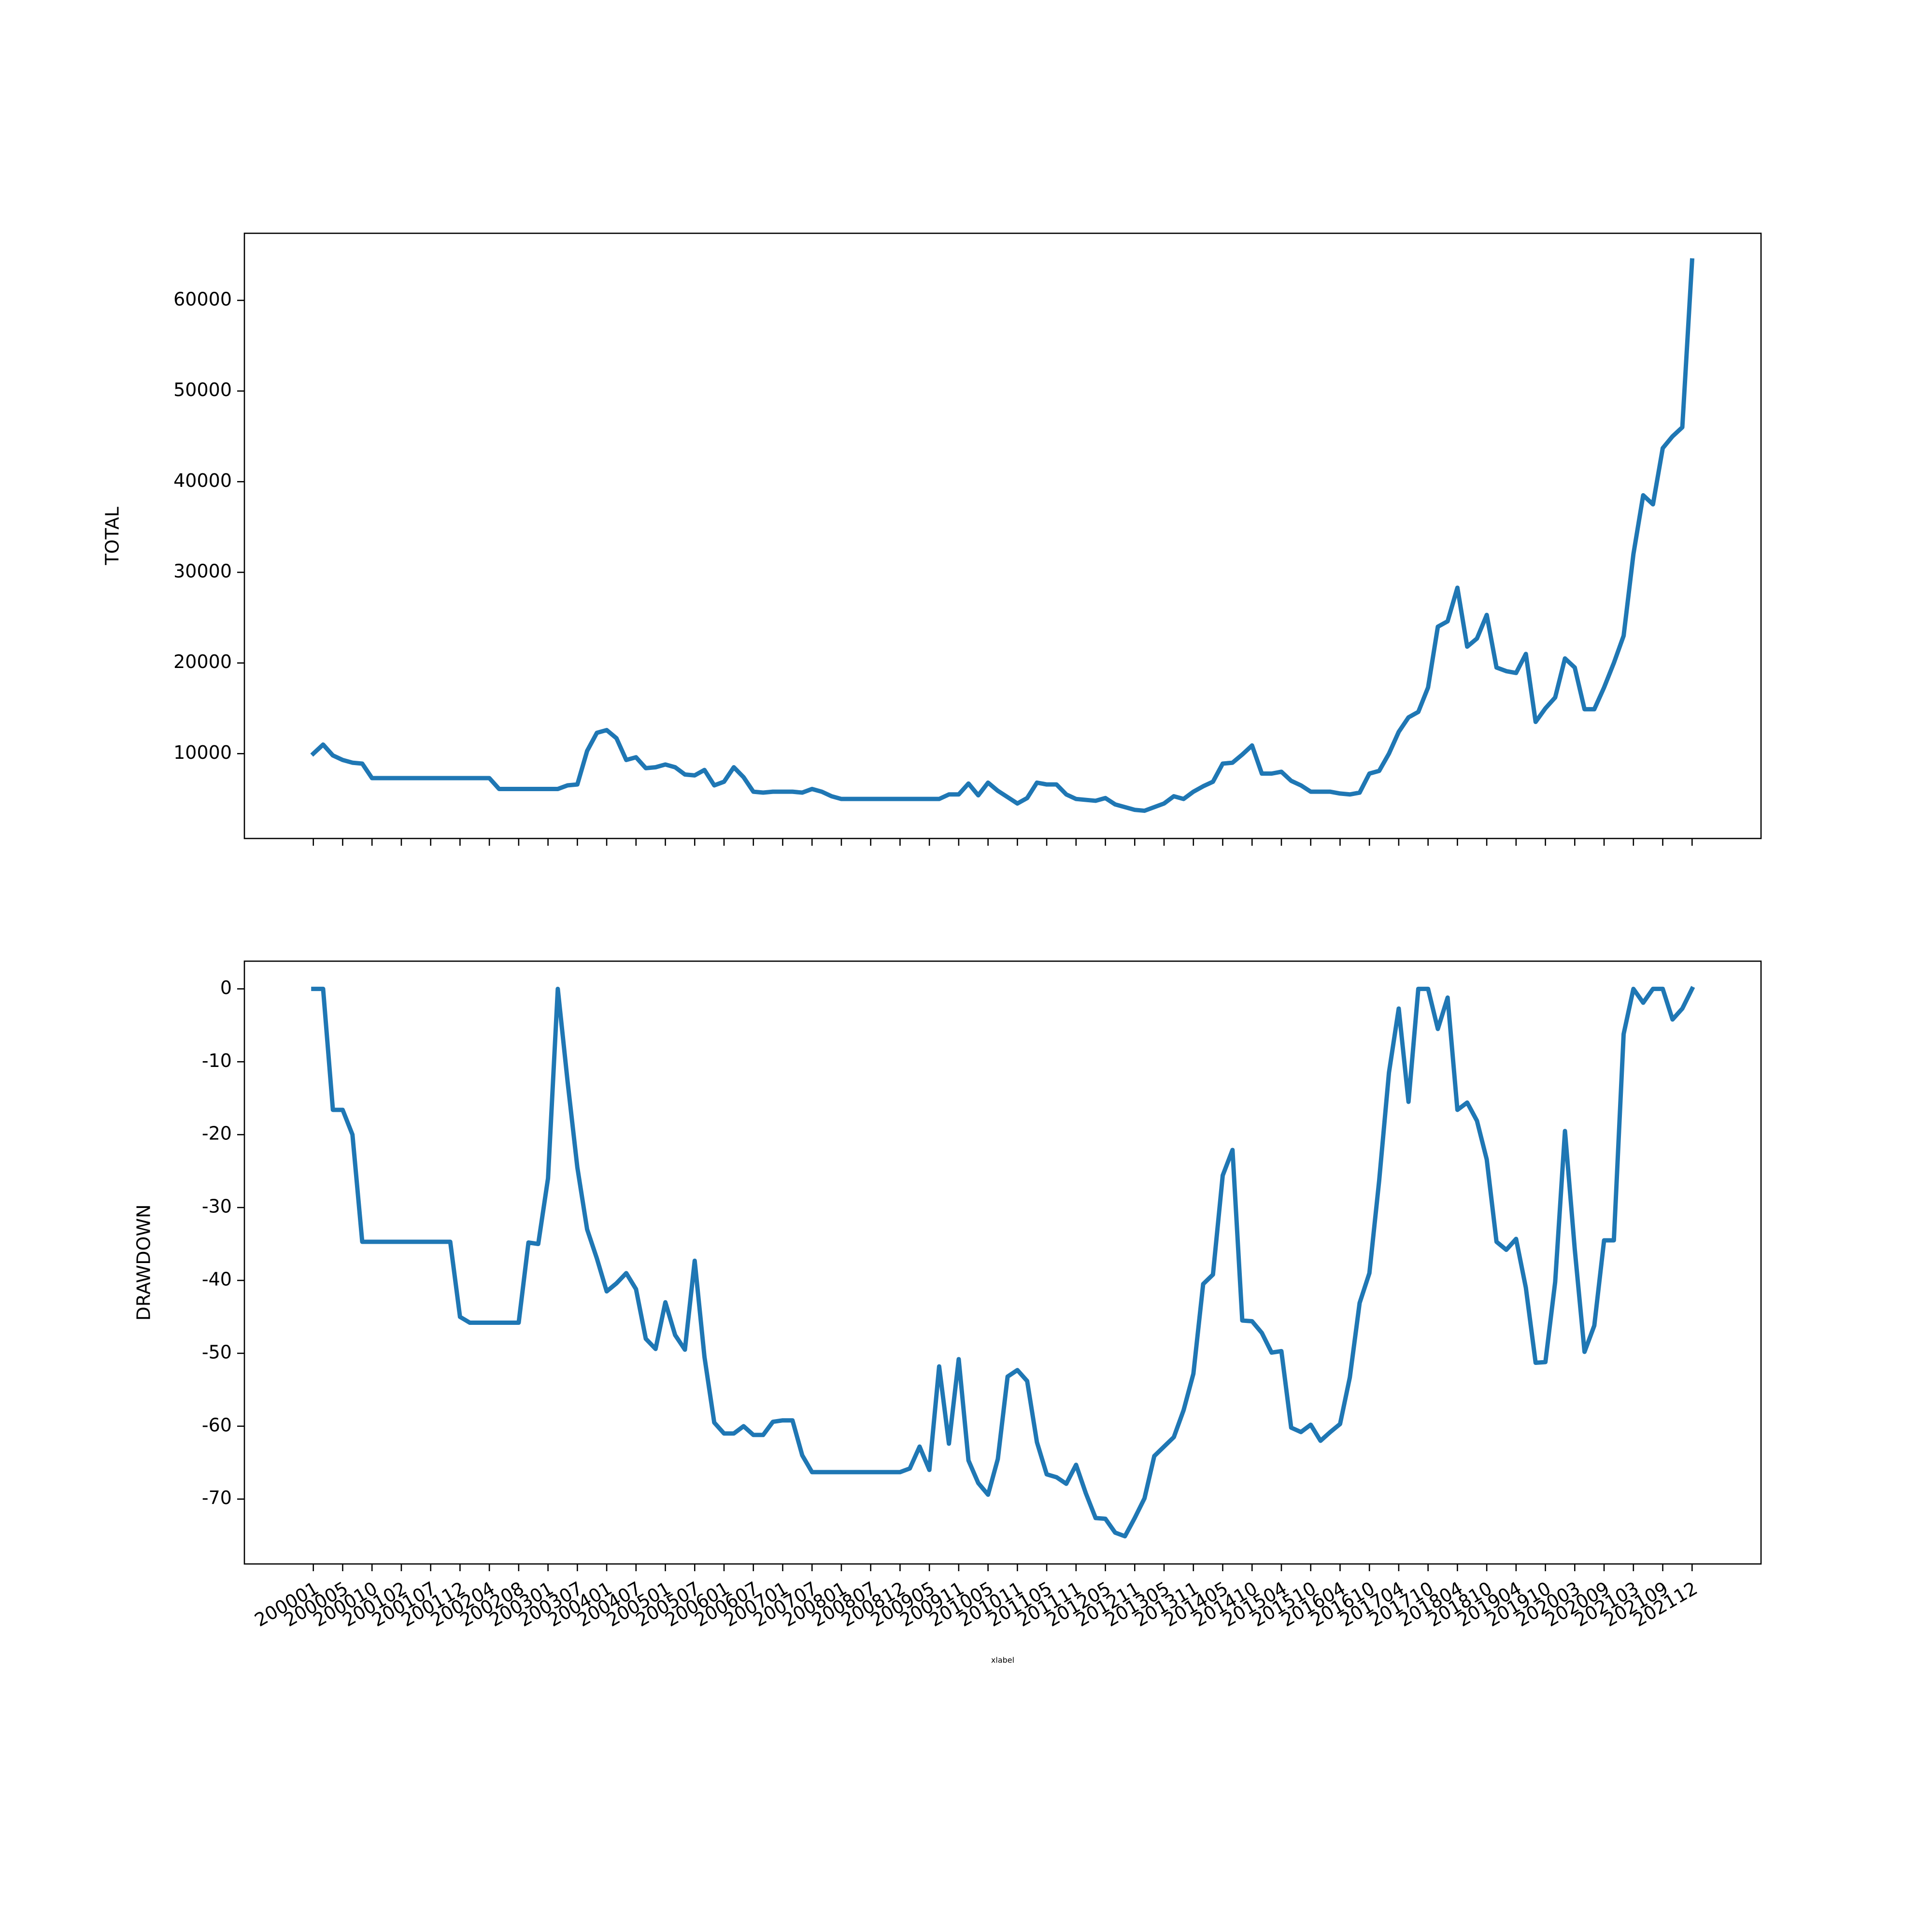 The height and width of the screenshot is (1932, 1932). Describe the element at coordinates (217, 1279) in the screenshot. I see `y-tick-label: -40` at that location.